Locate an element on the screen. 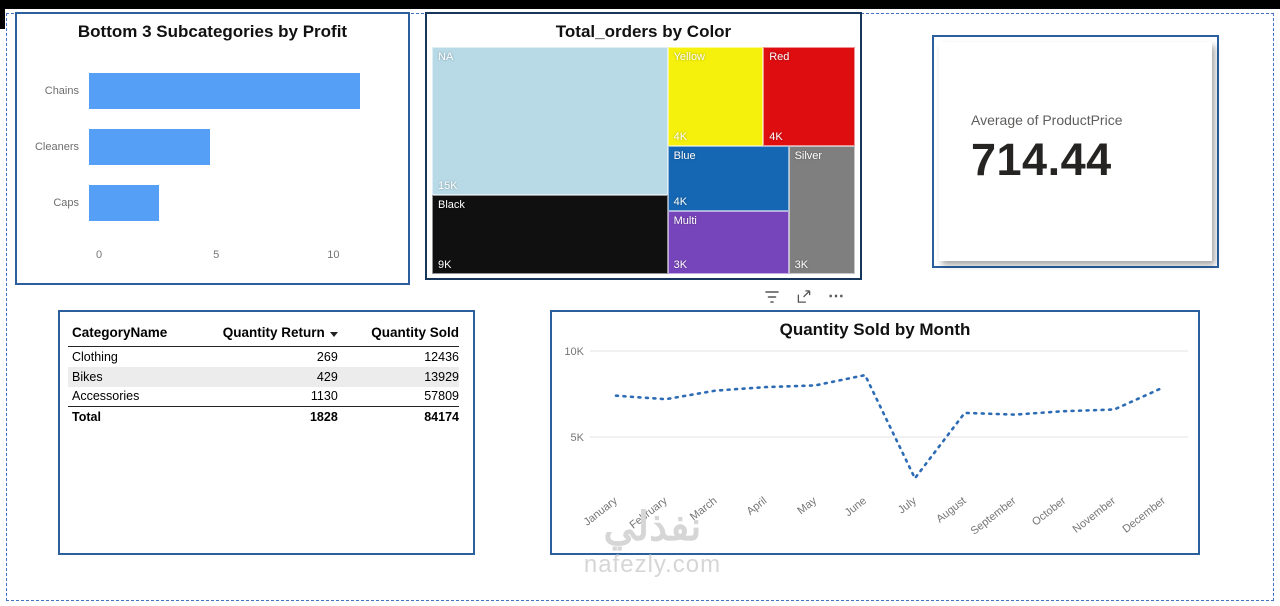  x-axis-tick-label: 0 is located at coordinates (99, 255).